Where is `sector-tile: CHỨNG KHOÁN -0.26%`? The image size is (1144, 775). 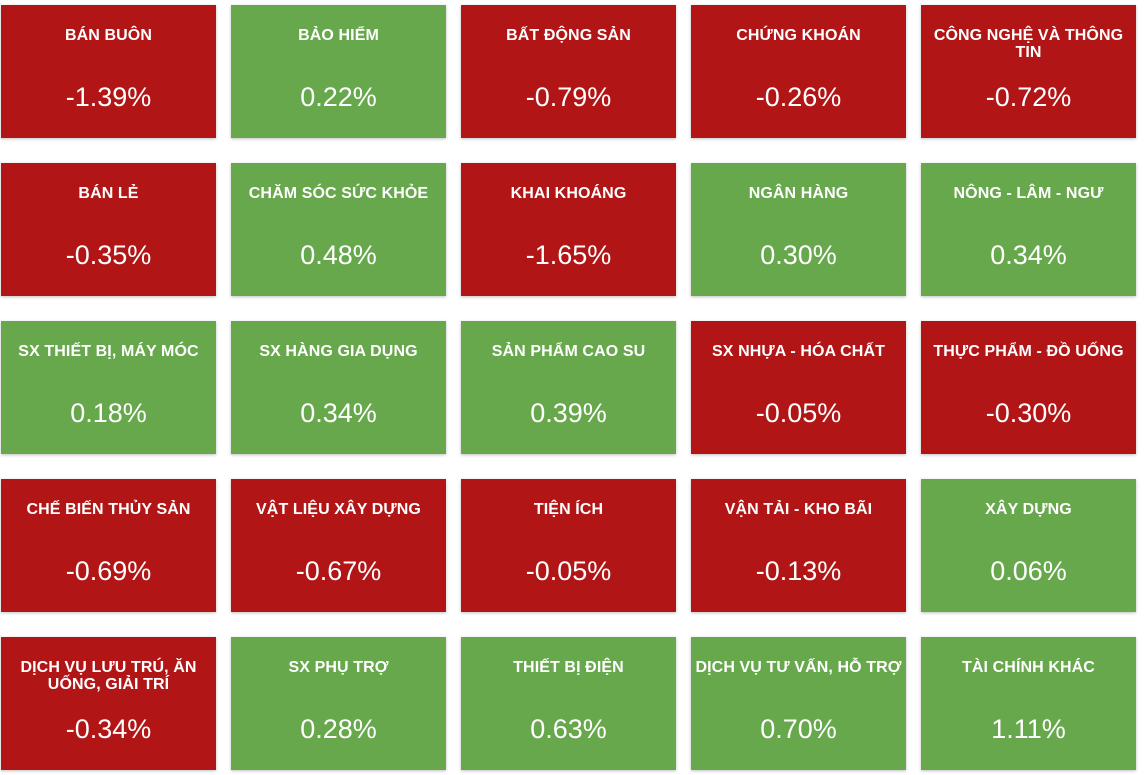 sector-tile: CHỨNG KHOÁN -0.26% is located at coordinates (798, 71).